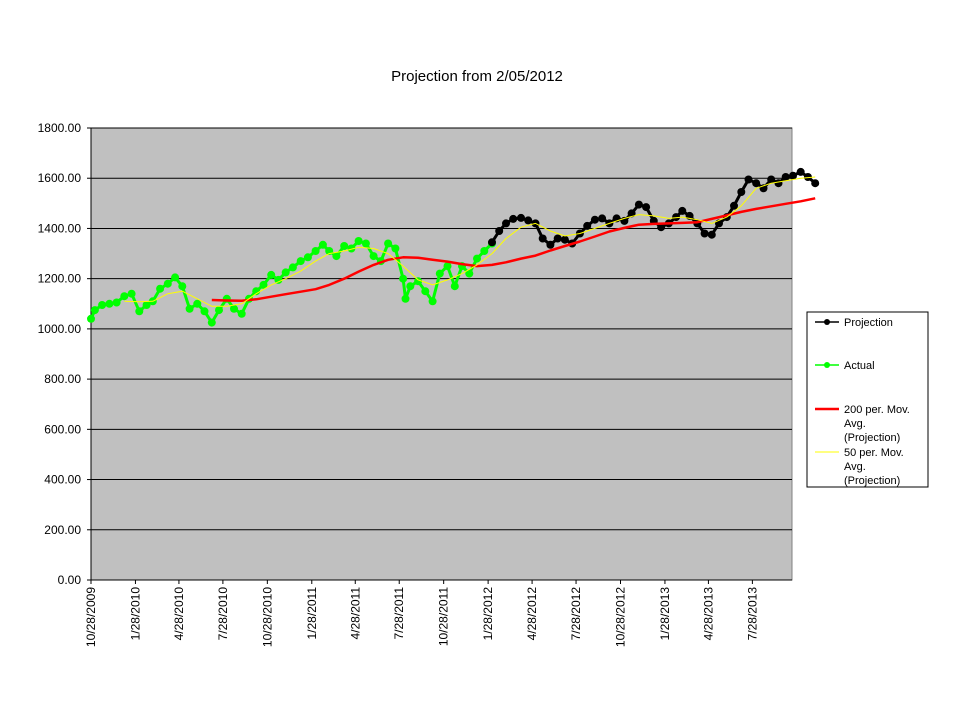 Image resolution: width=960 pixels, height=720 pixels. Describe the element at coordinates (70, 580) in the screenshot. I see `y-tick-label: 0.00` at that location.